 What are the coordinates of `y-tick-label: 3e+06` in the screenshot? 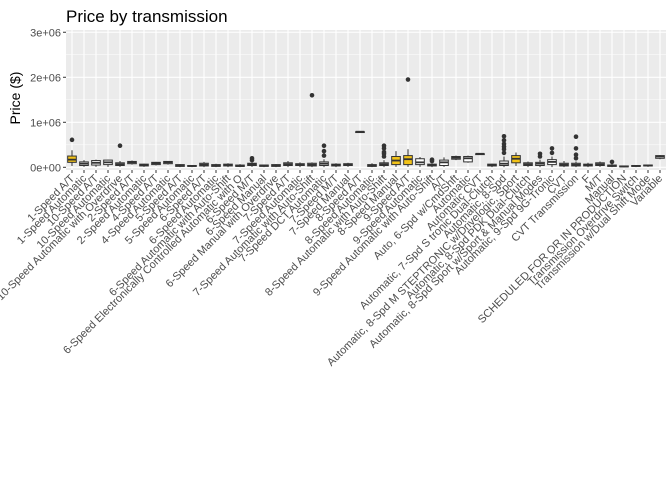 It's located at (45, 33).